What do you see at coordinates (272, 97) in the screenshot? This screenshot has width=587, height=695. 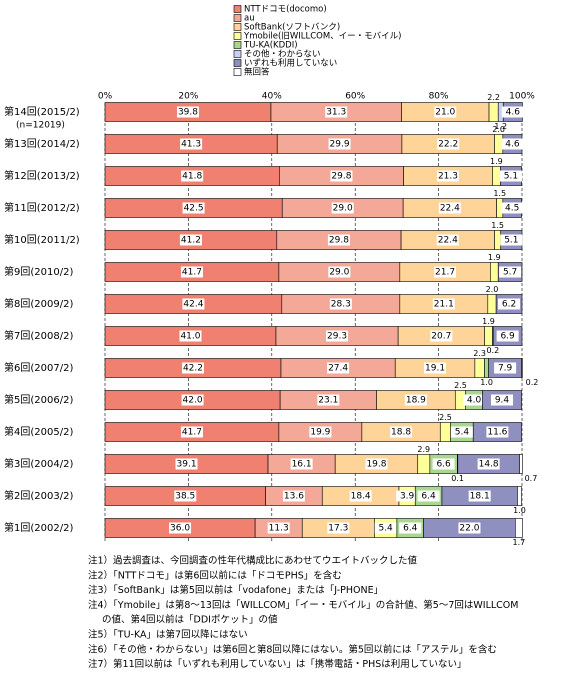 I see `x-tick-label: 40%` at bounding box center [272, 97].